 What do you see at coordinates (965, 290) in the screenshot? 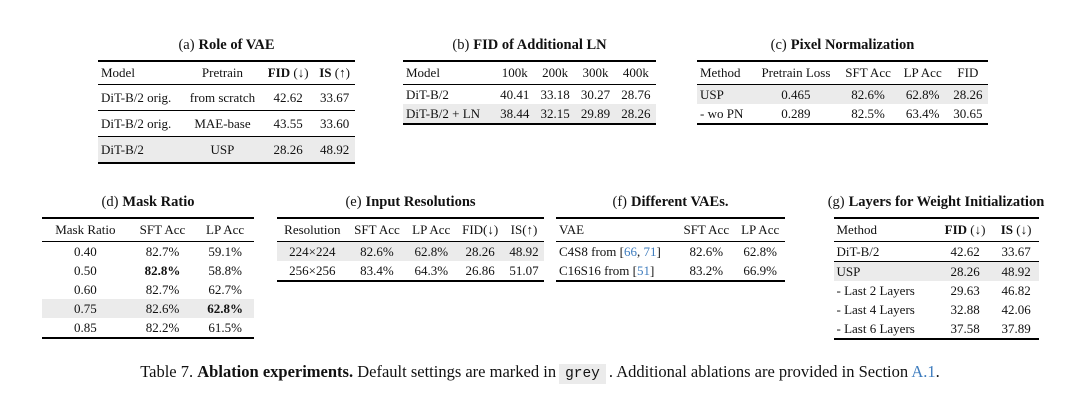
I see `cell-fid: 29.63` at bounding box center [965, 290].